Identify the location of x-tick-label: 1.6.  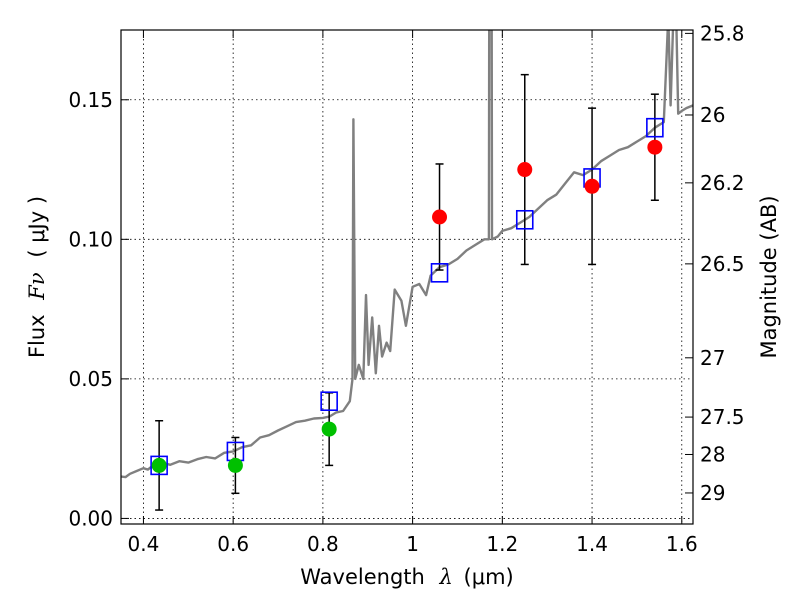
(682, 544).